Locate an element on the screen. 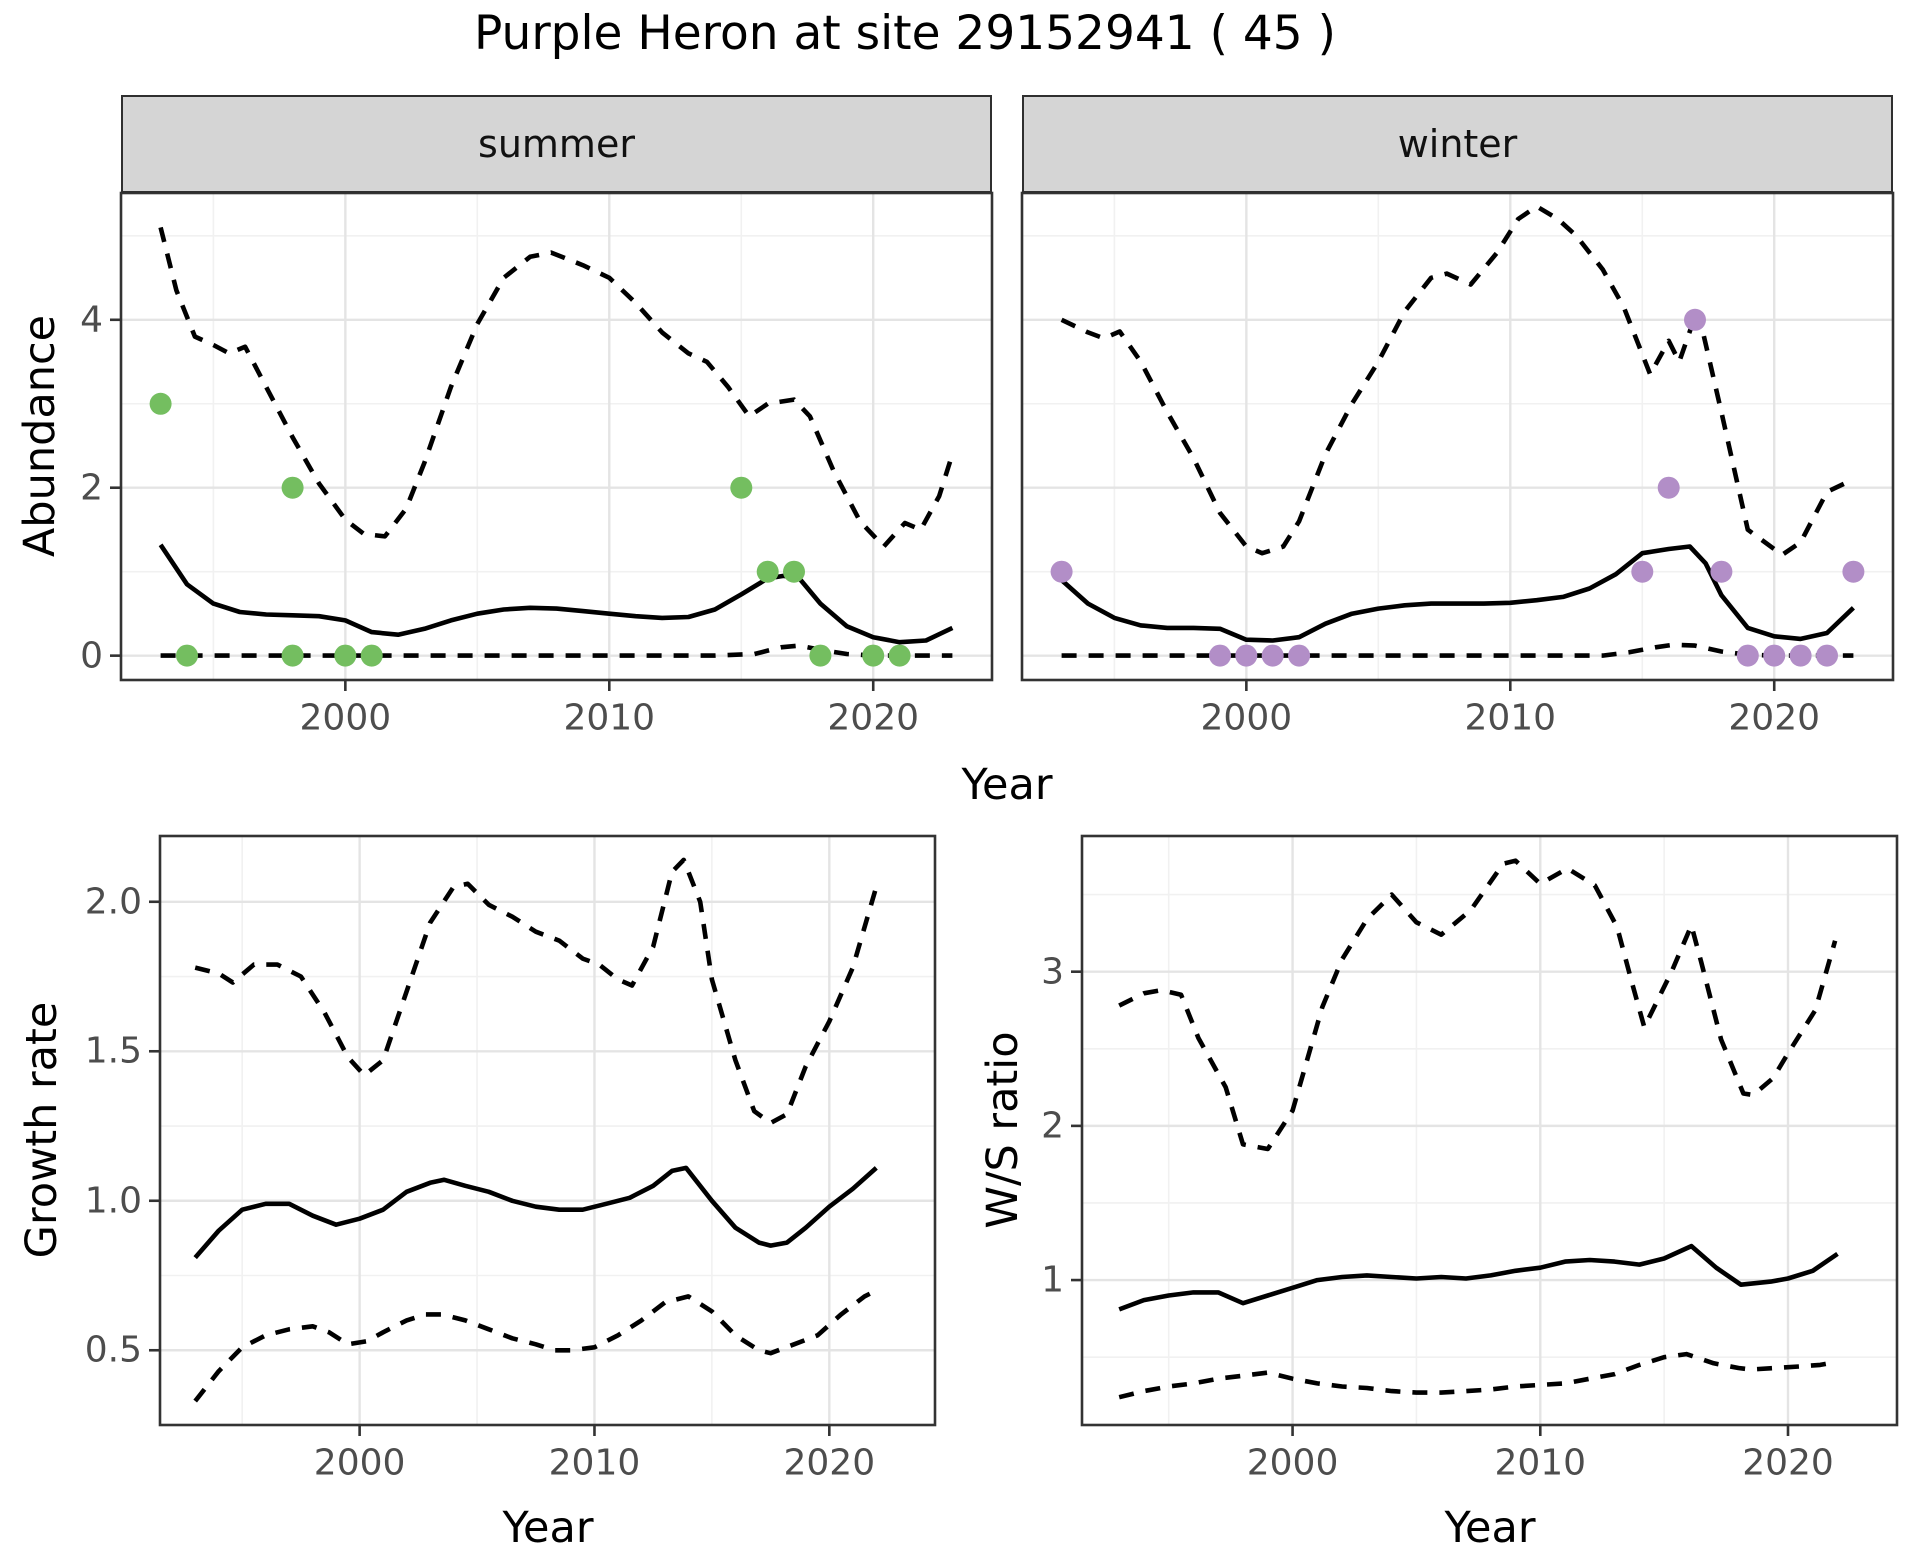 The height and width of the screenshot is (1560, 1920). growth-mean-line is located at coordinates (535, 1212).